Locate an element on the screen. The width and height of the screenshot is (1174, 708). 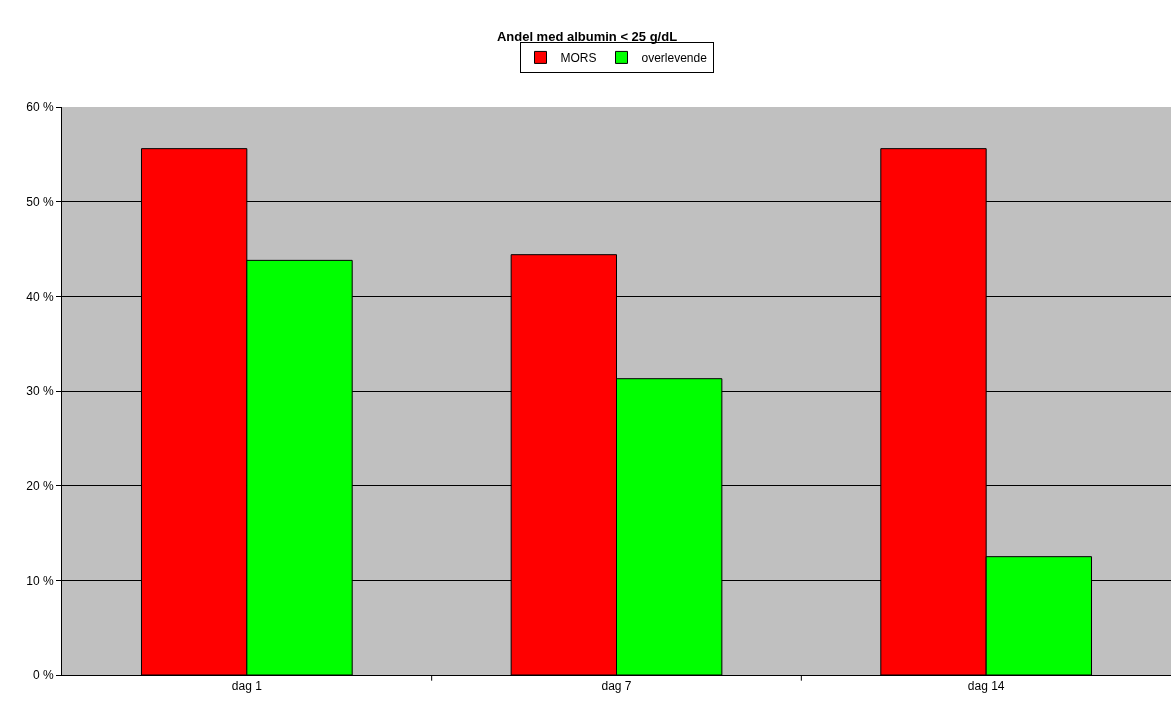
y-tick-label: 20 % is located at coordinates (40, 485).